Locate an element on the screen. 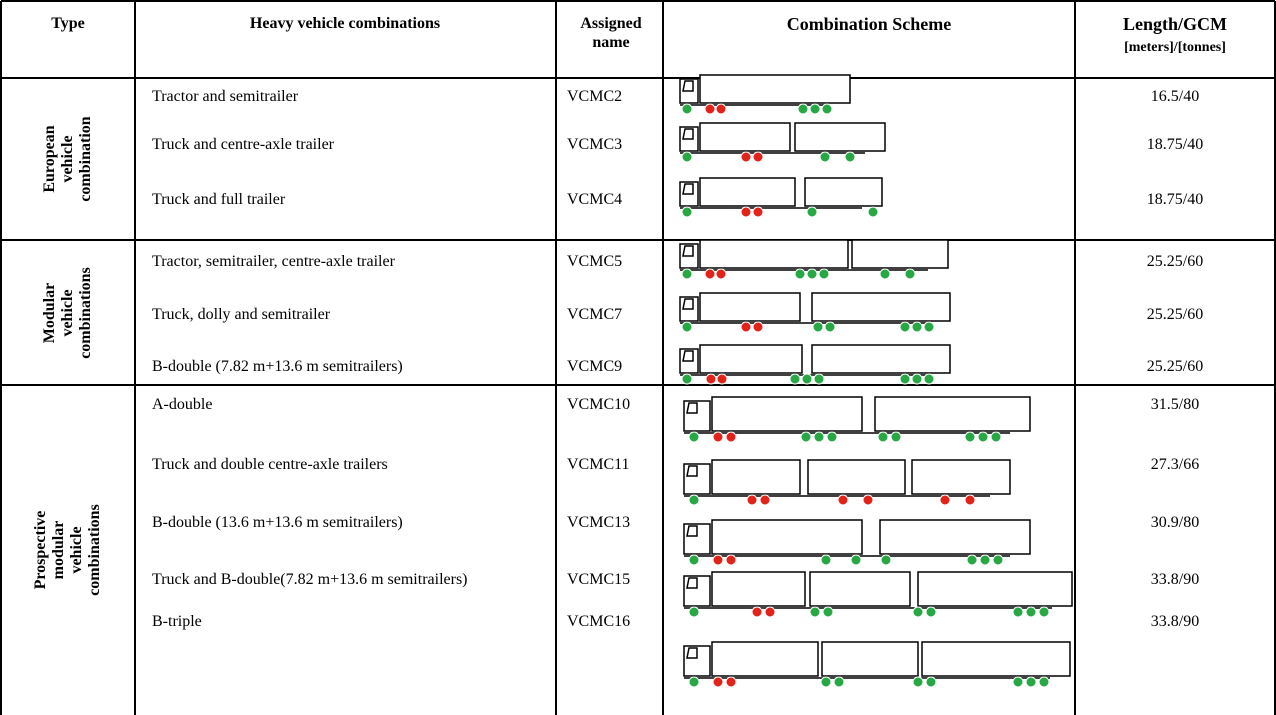 The image size is (1276, 715). assigned-name: VCMC13 is located at coordinates (599, 522).